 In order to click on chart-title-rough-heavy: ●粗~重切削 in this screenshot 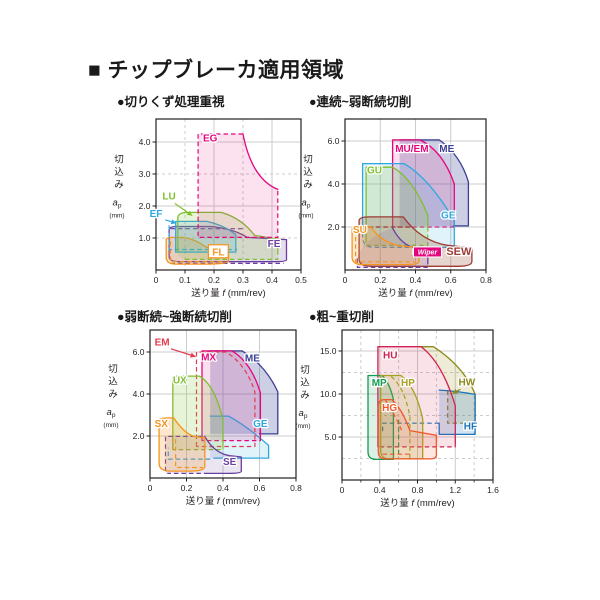, I will do `click(341, 317)`.